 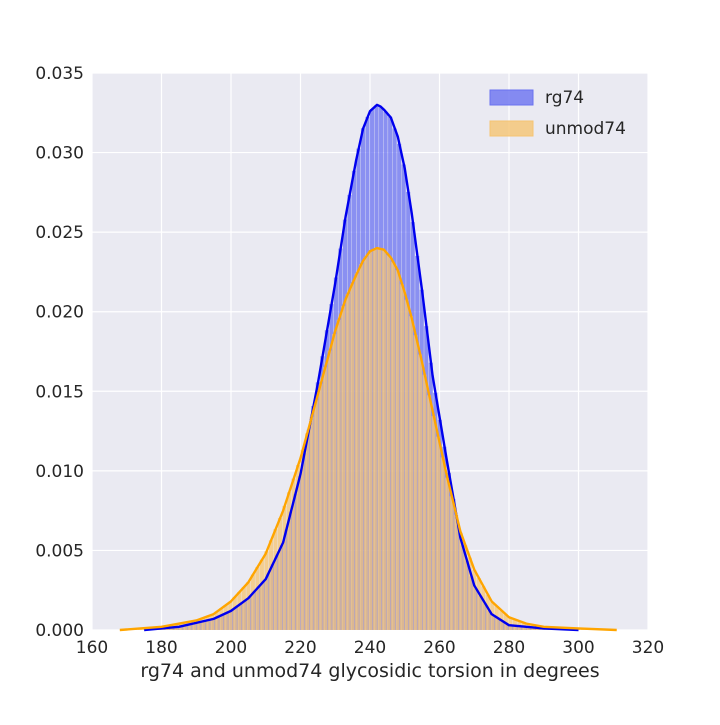 What do you see at coordinates (648, 648) in the screenshot?
I see `x-tick-label: 320` at bounding box center [648, 648].